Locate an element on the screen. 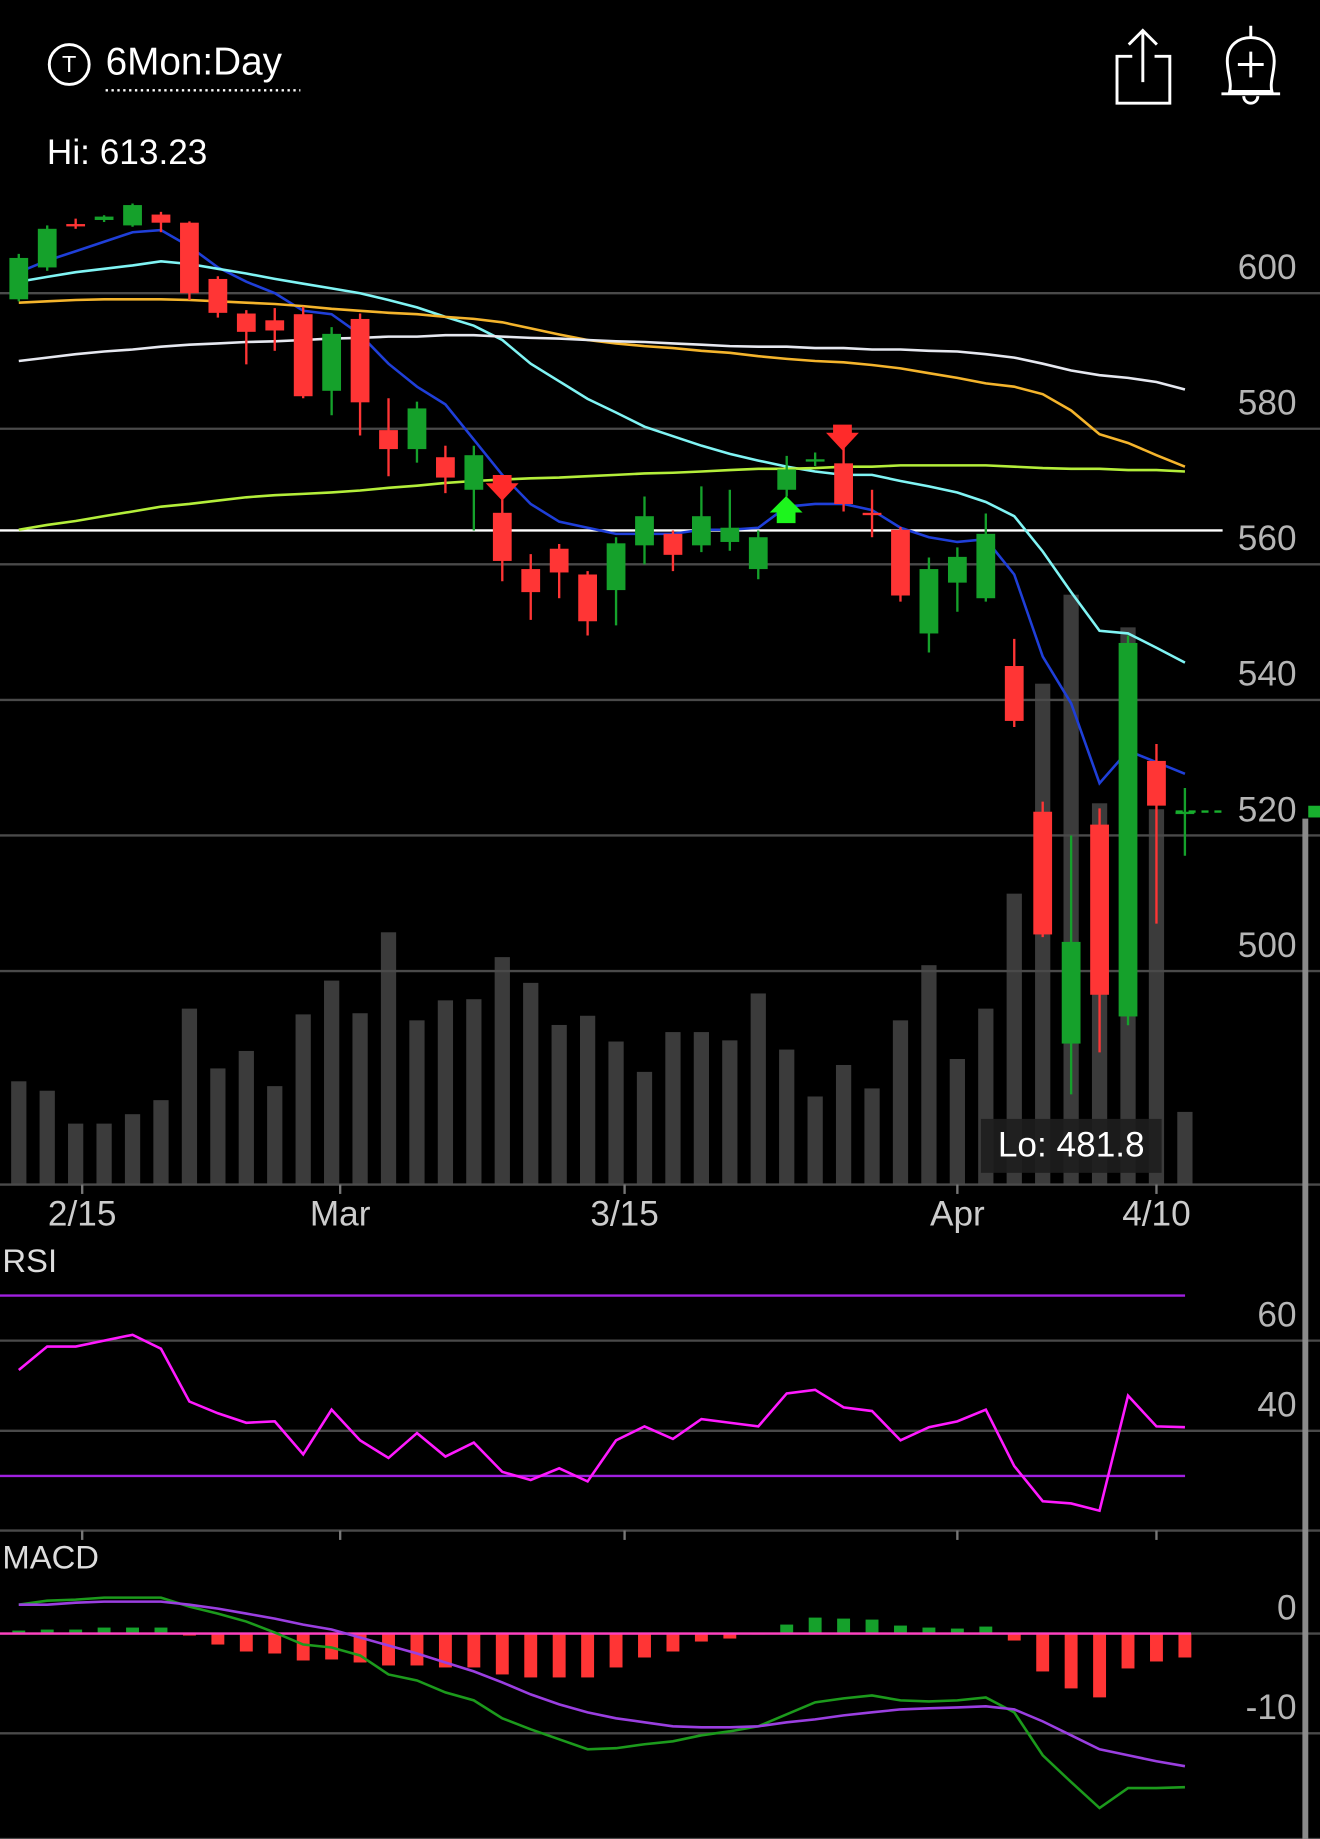  period-button: T 6Mon:Day is located at coordinates (174, 66).